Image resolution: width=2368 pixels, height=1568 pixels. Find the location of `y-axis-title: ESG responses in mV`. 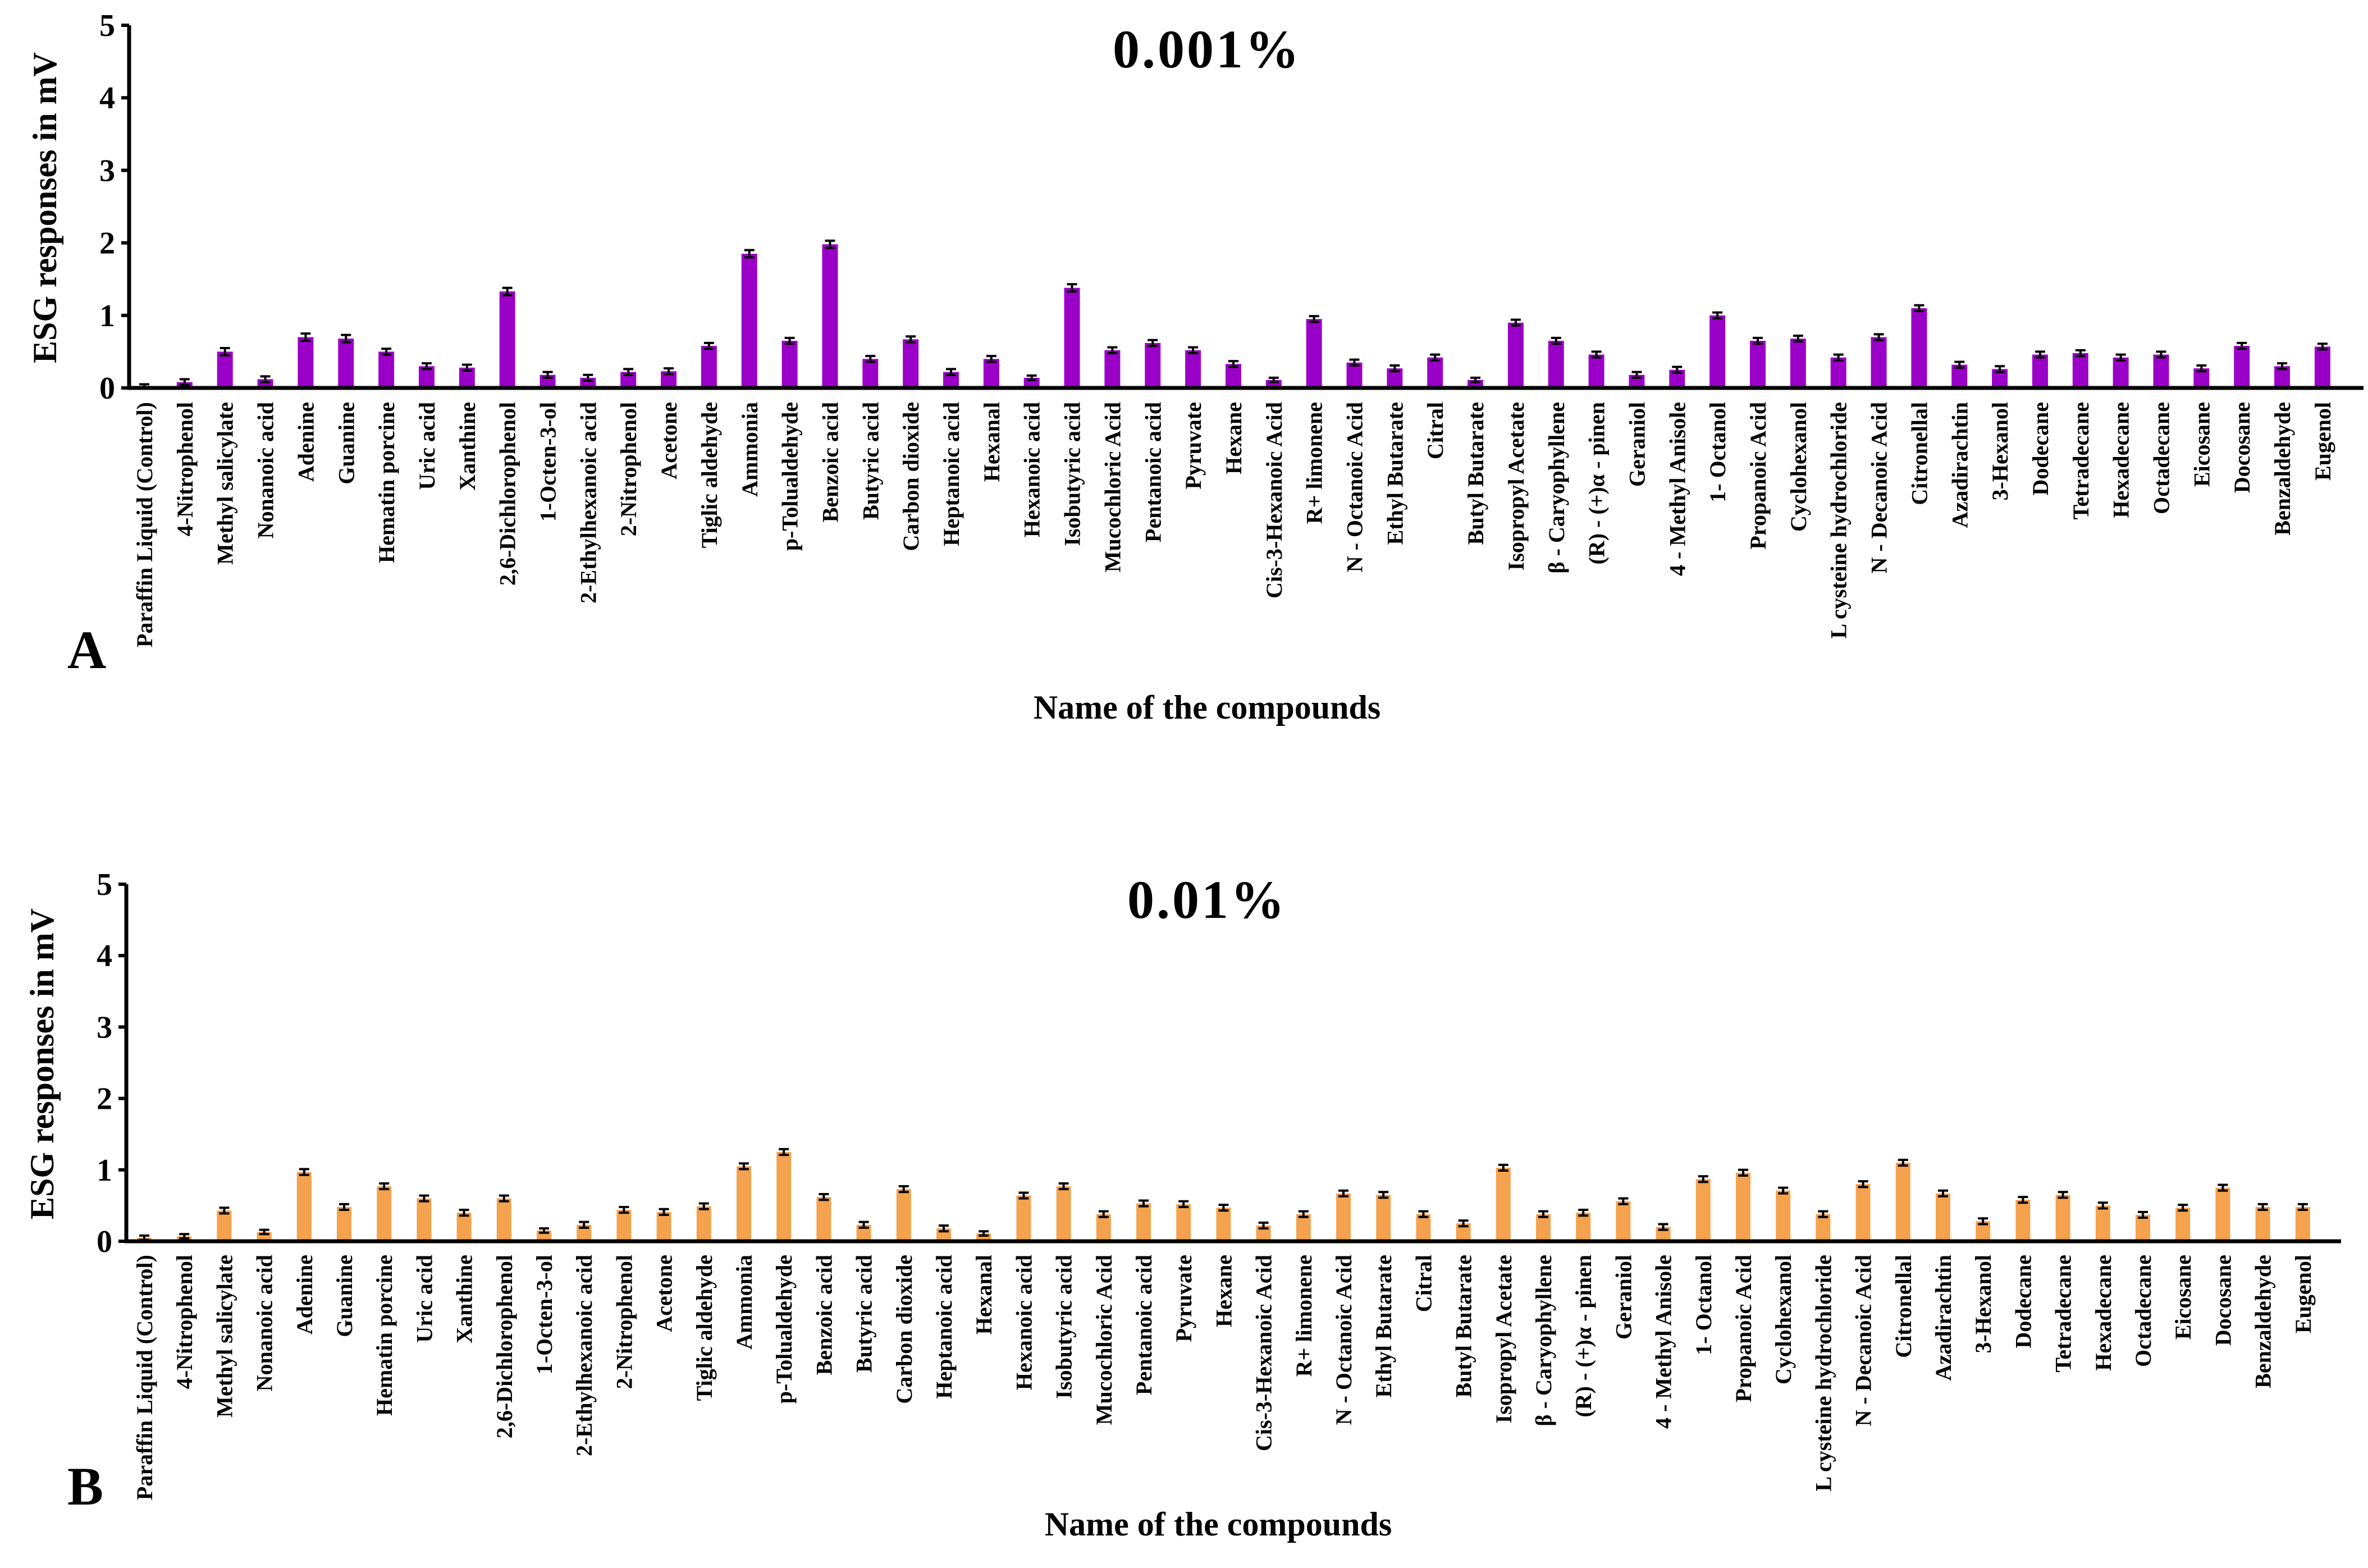

y-axis-title: ESG responses in mV is located at coordinates (42, 1063).